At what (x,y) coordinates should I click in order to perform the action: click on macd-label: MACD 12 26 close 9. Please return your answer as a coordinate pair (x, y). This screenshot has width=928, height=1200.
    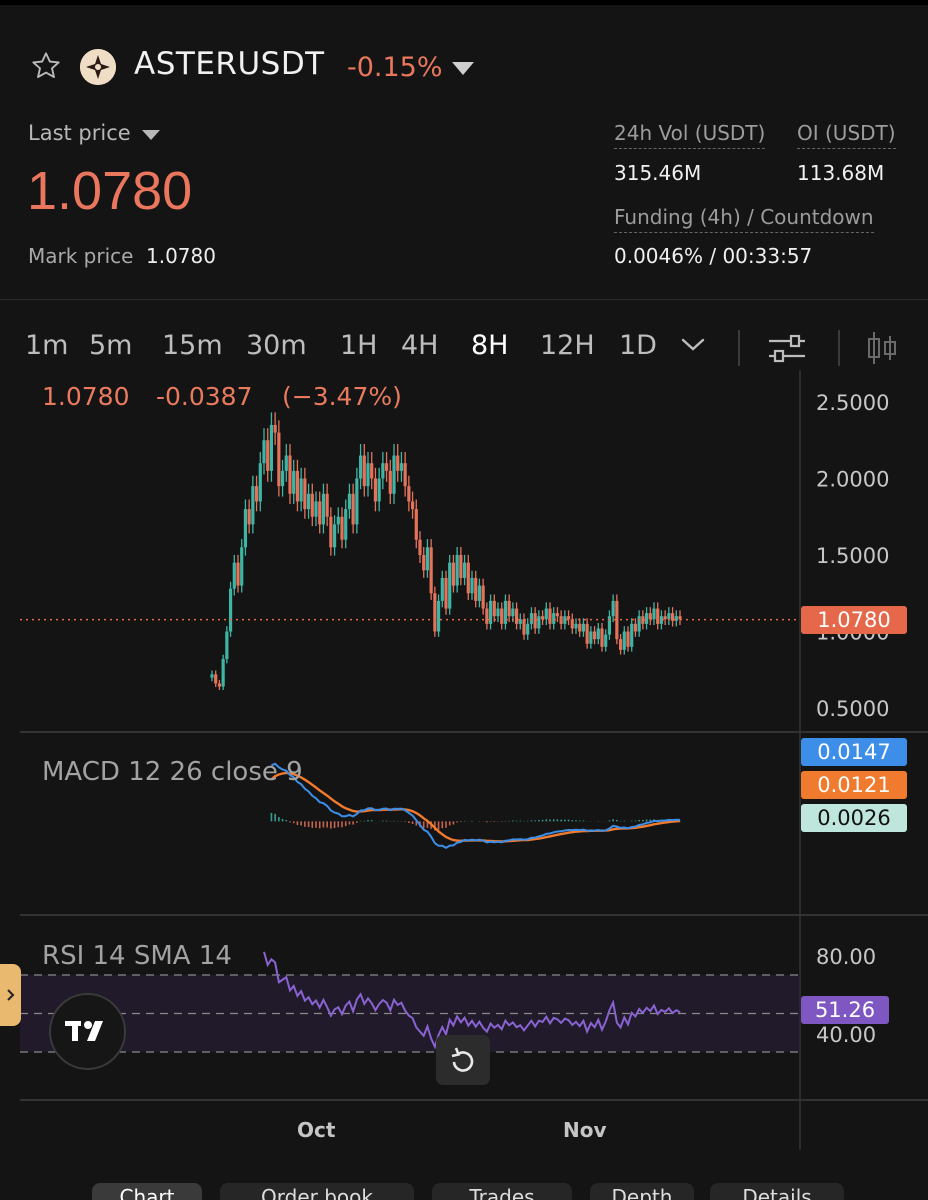
    Looking at the image, I should click on (172, 772).